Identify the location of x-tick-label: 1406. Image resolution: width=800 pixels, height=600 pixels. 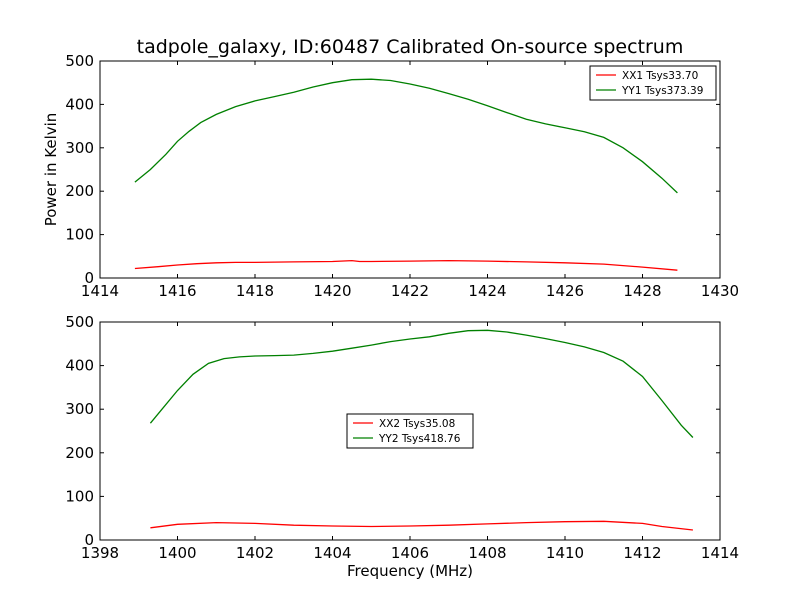
(410, 553).